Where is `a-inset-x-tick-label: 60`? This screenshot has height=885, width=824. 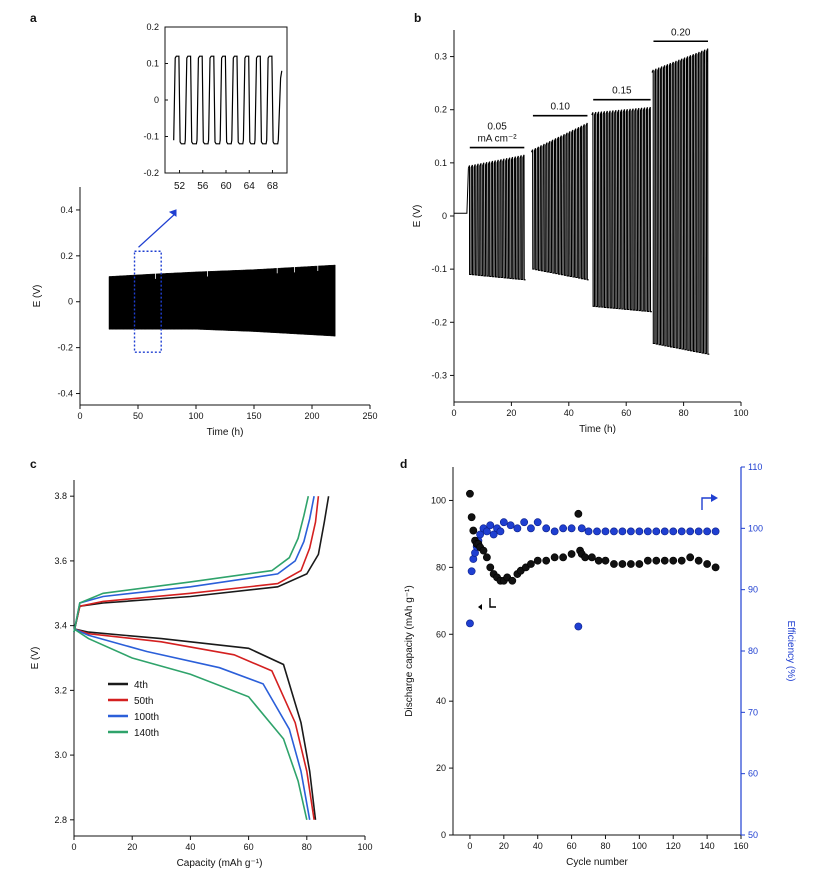 a-inset-x-tick-label: 60 is located at coordinates (226, 186).